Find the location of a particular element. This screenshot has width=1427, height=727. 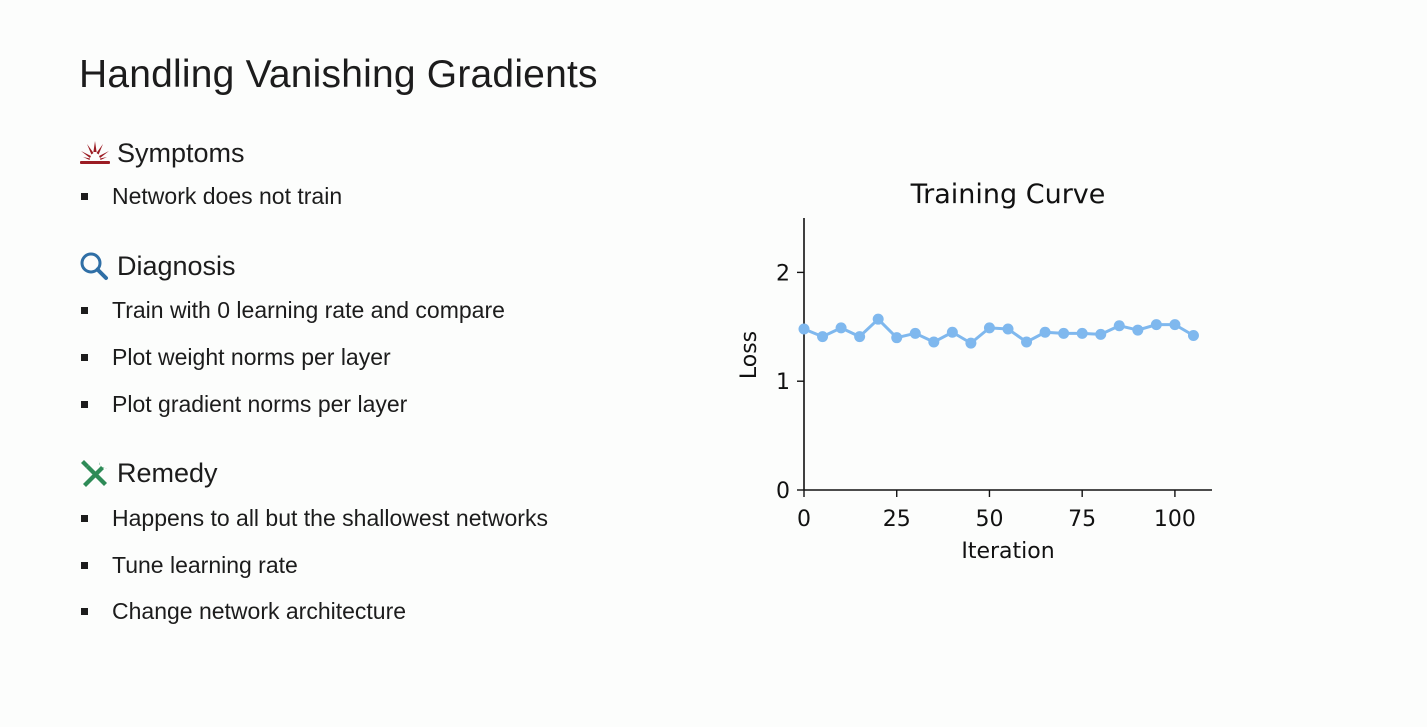

bullet-text: Tune learning rate is located at coordinates (205, 565).